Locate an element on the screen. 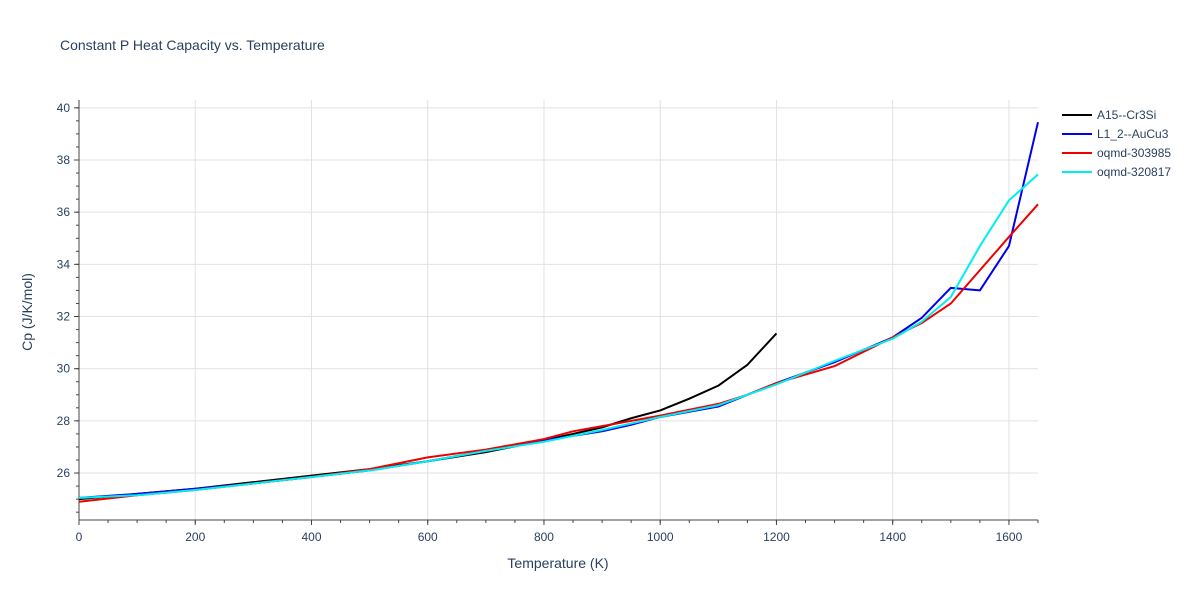 This screenshot has width=1200, height=605. x-tick-label: 1200 is located at coordinates (776, 537).